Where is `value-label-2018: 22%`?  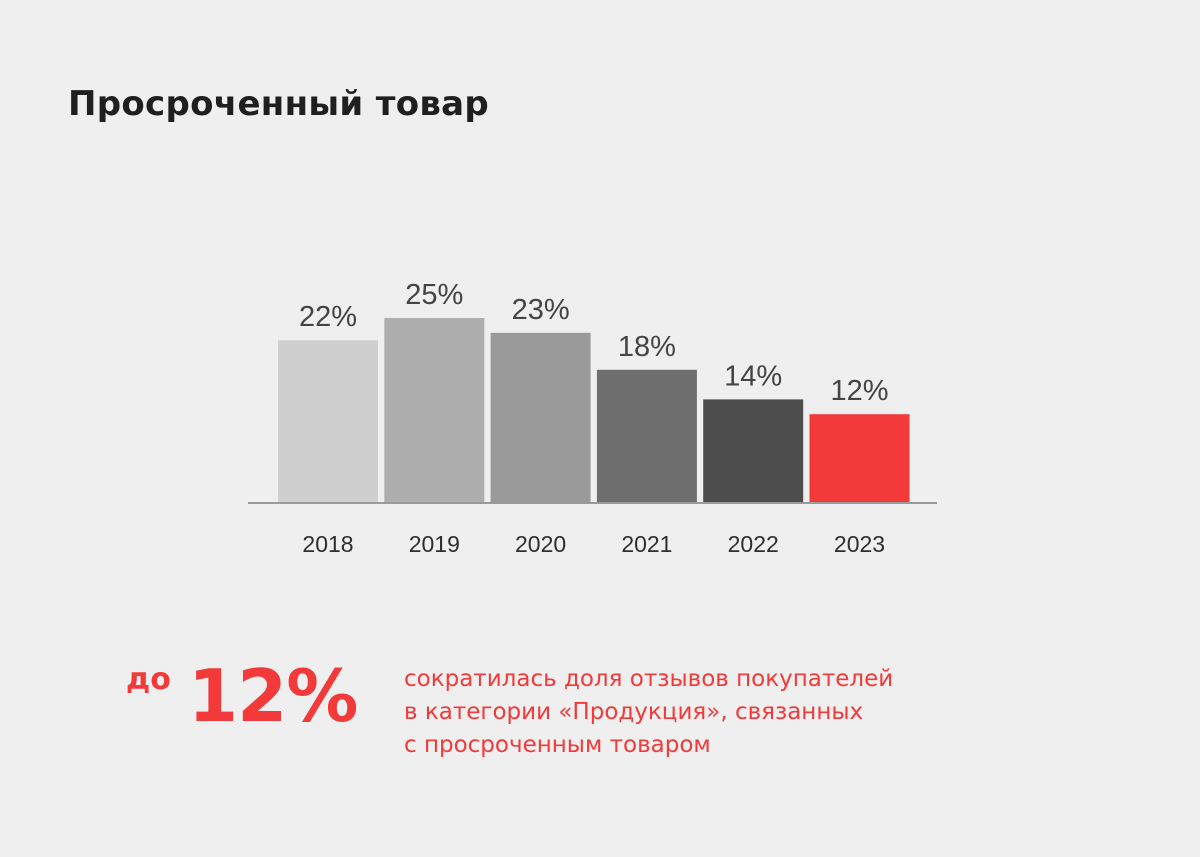
value-label-2018: 22% is located at coordinates (328, 317).